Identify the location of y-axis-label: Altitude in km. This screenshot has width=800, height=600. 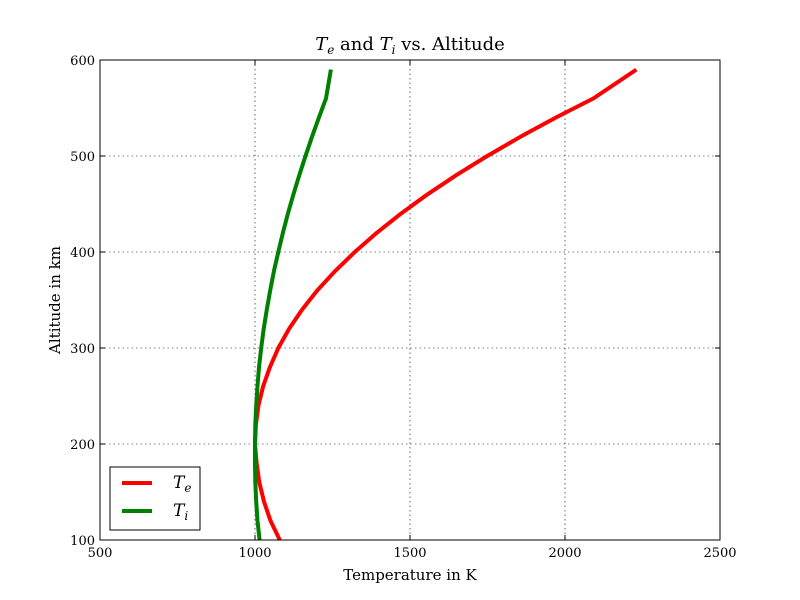
(55, 300).